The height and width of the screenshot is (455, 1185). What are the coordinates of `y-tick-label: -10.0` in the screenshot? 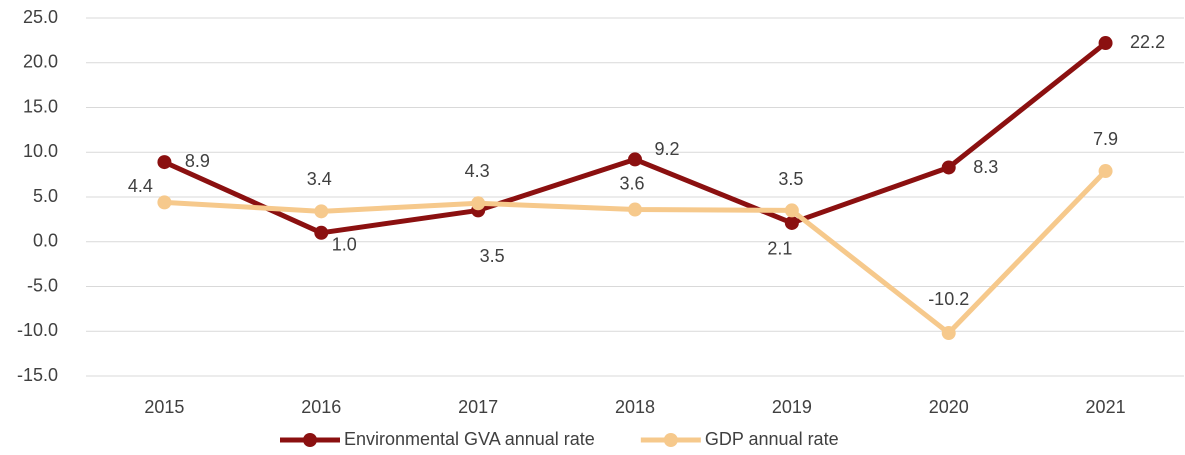 It's located at (37, 330).